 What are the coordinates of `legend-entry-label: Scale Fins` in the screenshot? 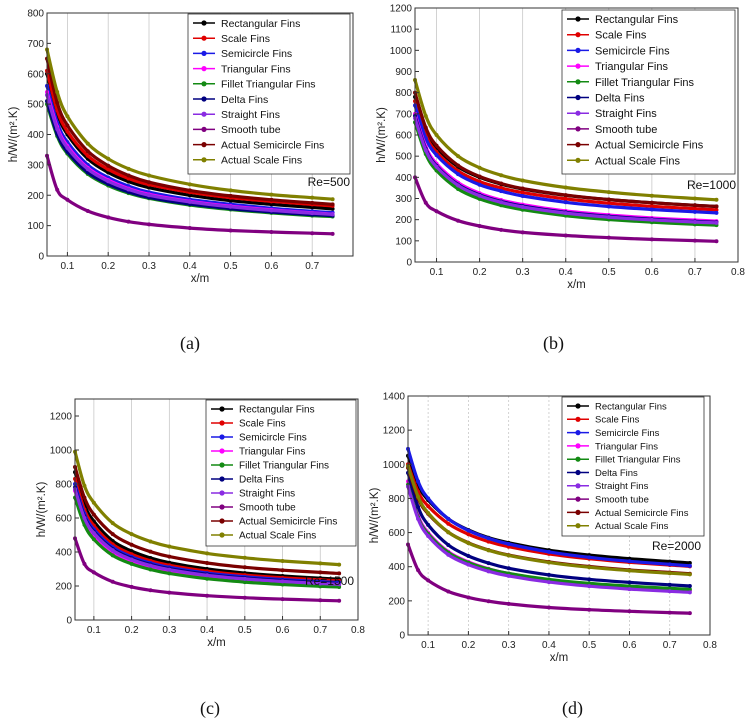 It's located at (245, 39).